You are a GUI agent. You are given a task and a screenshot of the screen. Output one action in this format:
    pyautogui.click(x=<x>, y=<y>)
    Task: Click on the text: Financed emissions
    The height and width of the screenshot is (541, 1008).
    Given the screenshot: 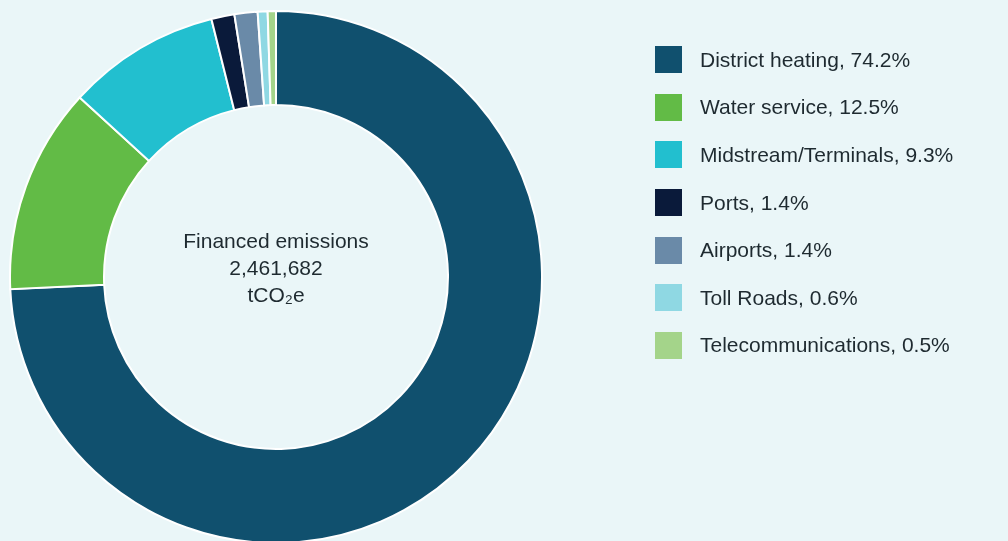 What is the action you would take?
    pyautogui.click(x=276, y=240)
    